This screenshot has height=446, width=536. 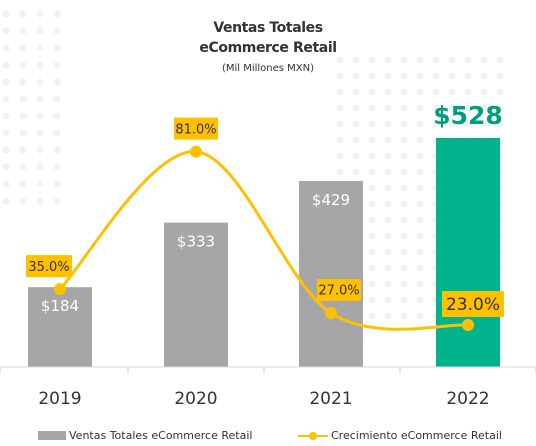 What do you see at coordinates (268, 48) in the screenshot?
I see `chart-title-line2: eCommerce Retail` at bounding box center [268, 48].